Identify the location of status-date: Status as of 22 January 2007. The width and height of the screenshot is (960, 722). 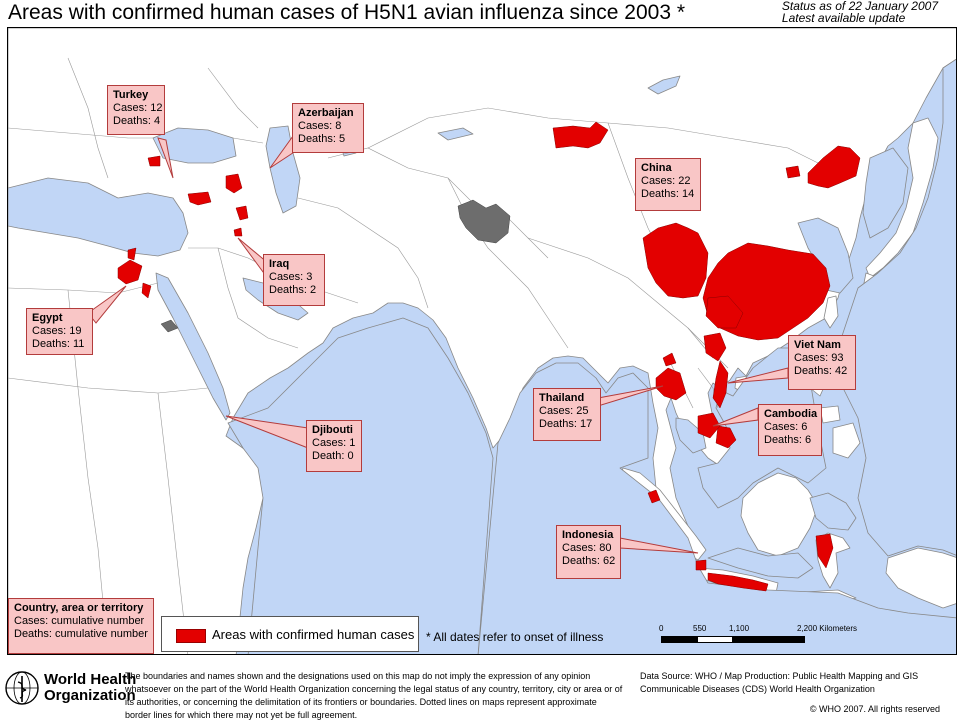
(859, 6).